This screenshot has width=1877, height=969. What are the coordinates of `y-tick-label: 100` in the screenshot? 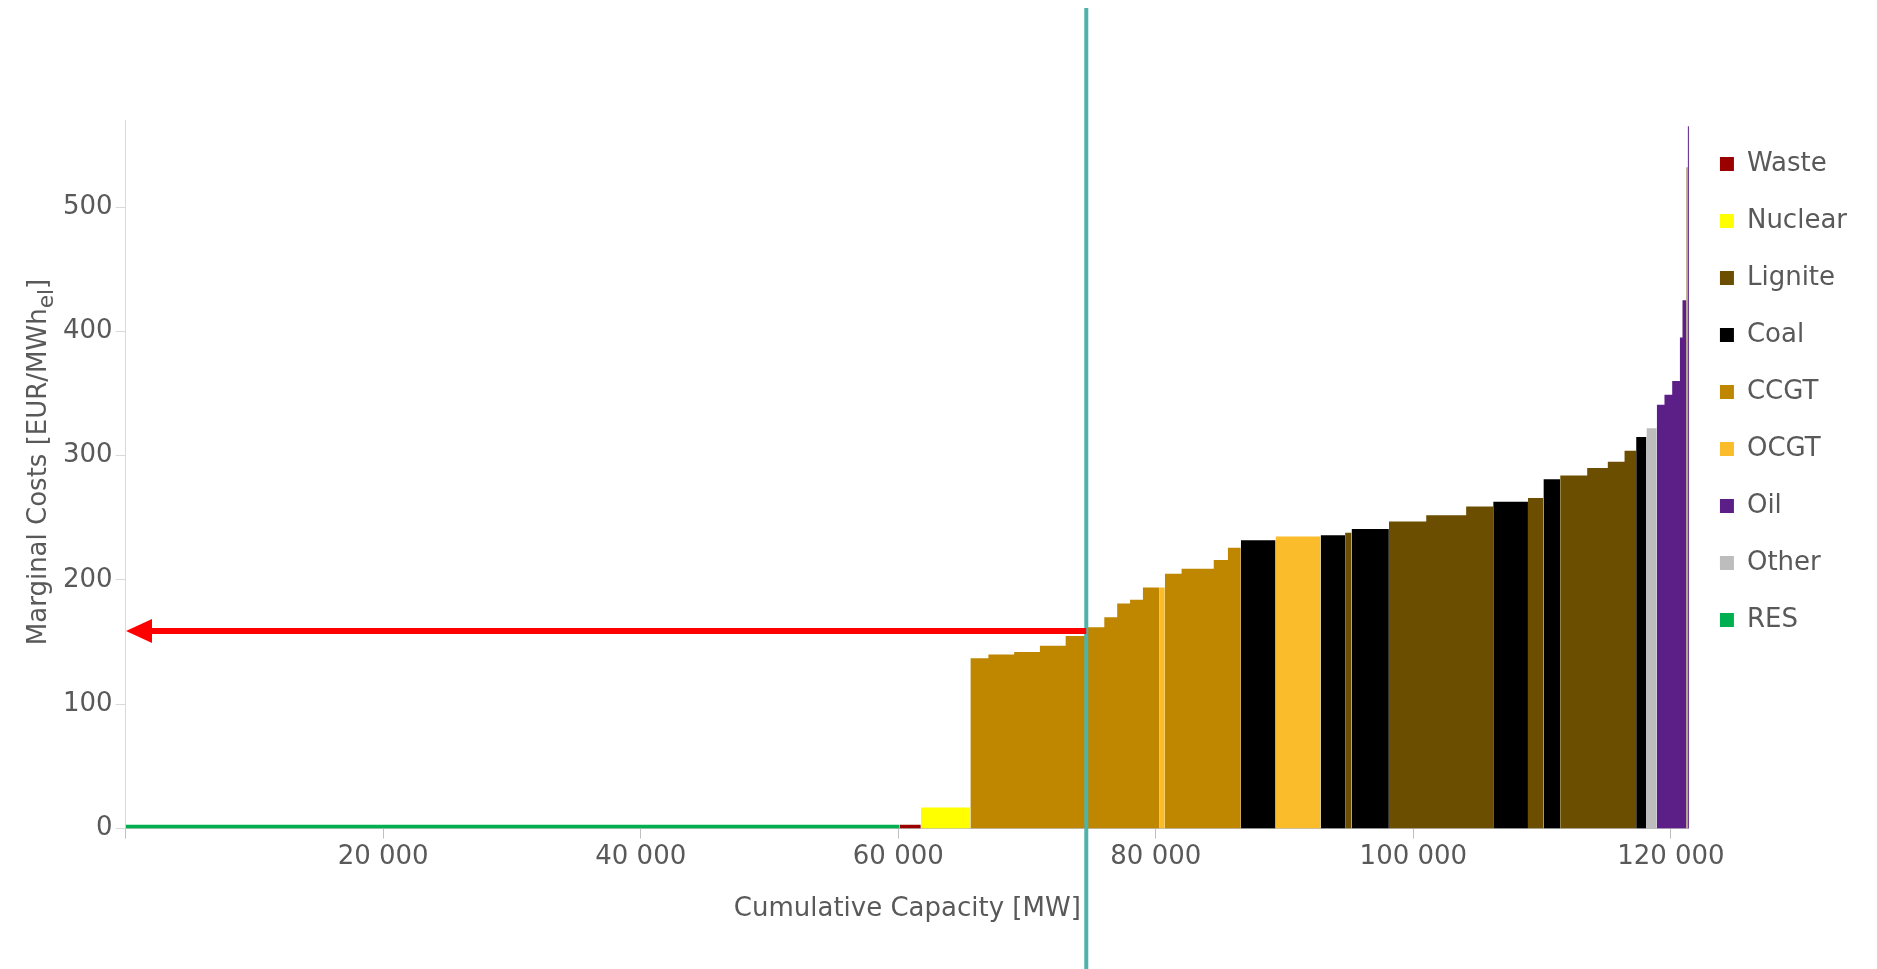 It's located at (87, 702).